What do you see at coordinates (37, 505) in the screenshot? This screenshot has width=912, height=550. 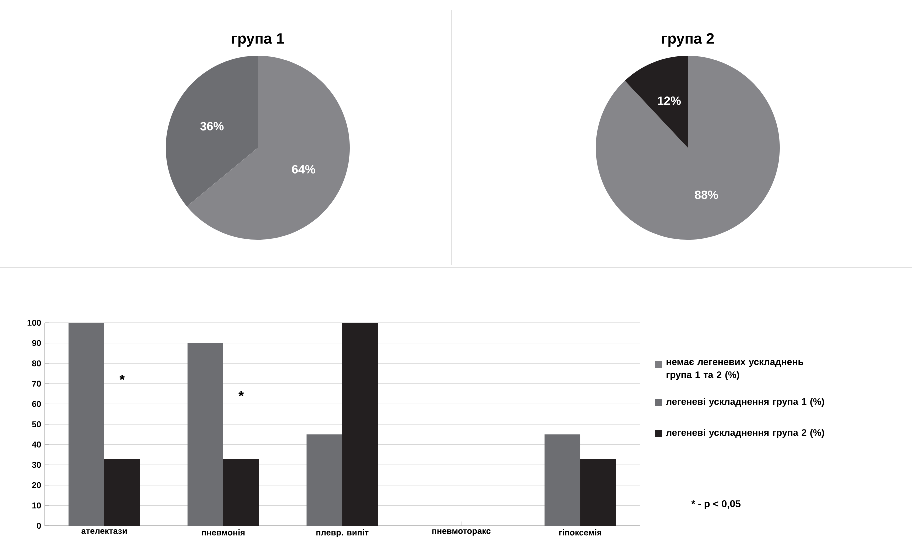 I see `y-tick-label: 10` at bounding box center [37, 505].